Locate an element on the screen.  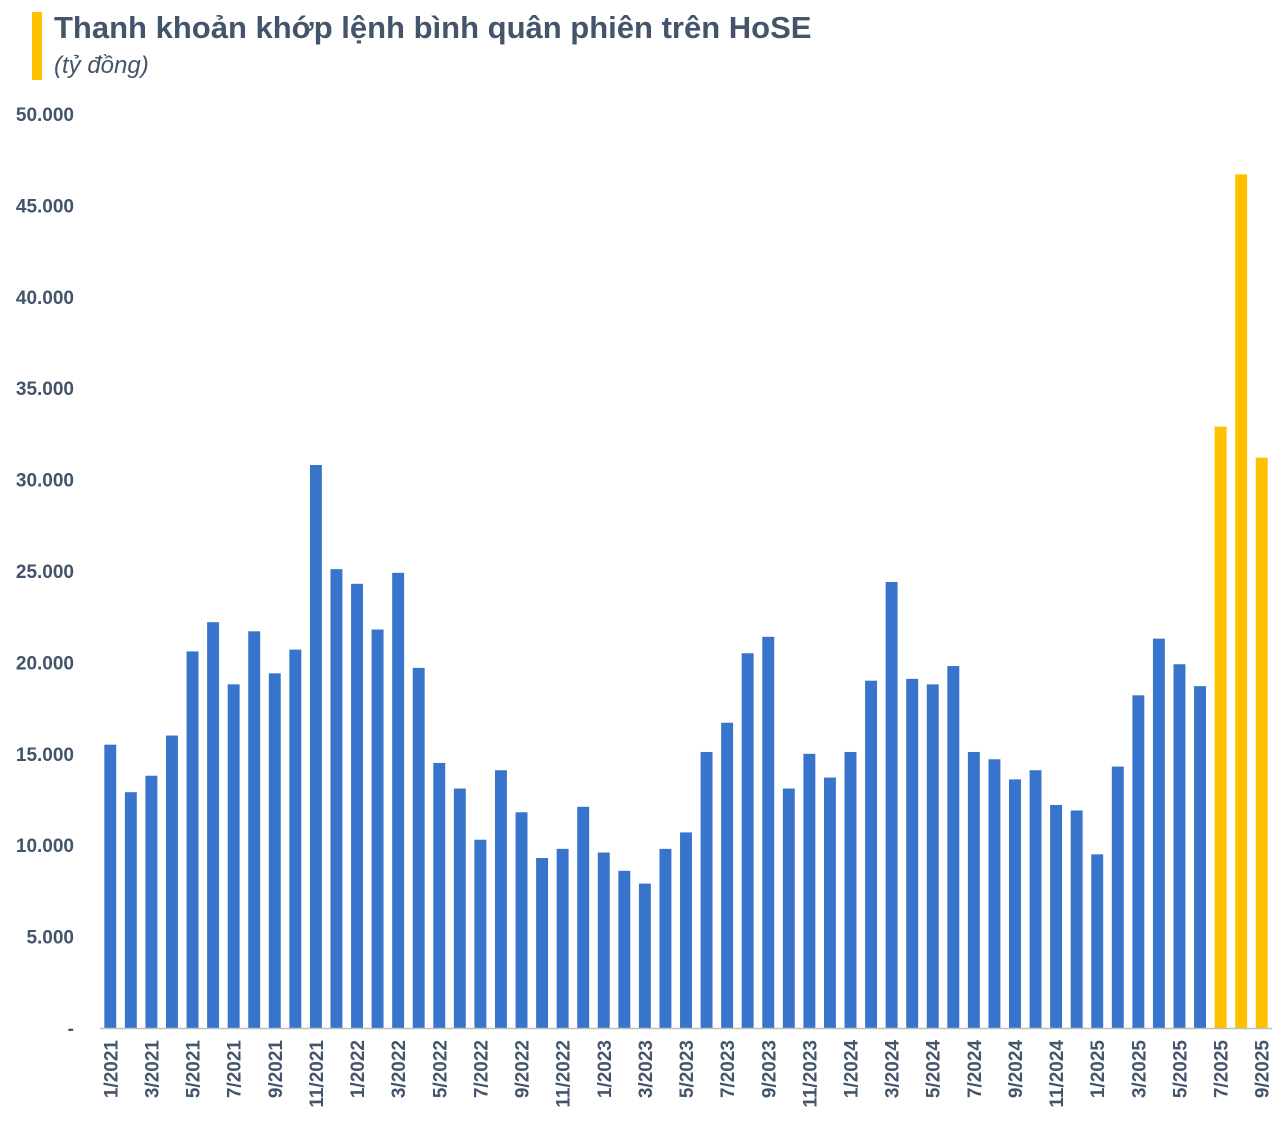
x-tick-label: 9/2023 is located at coordinates (769, 1069).